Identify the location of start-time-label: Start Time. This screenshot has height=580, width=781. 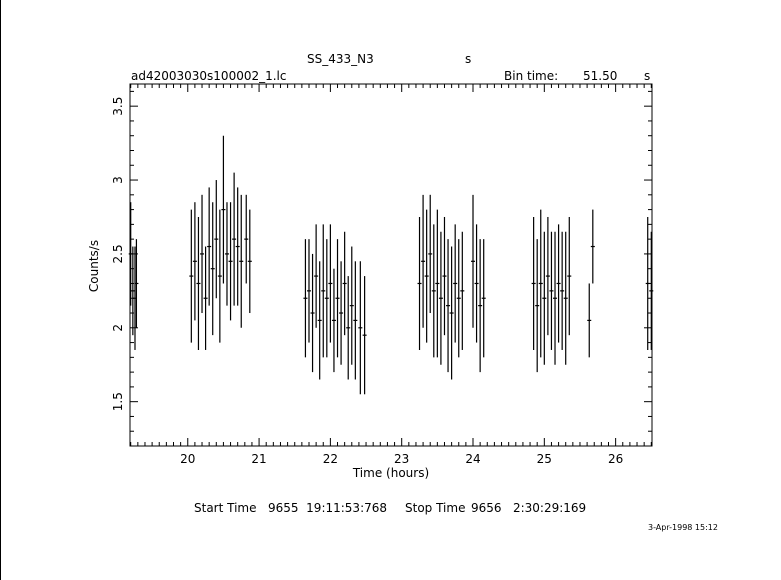
(225, 508).